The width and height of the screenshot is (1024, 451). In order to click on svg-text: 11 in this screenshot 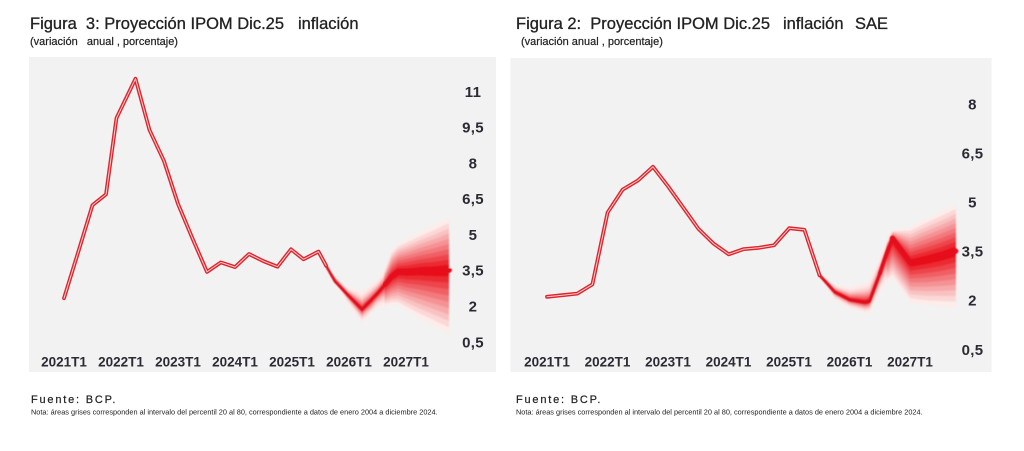, I will do `click(473, 92)`.